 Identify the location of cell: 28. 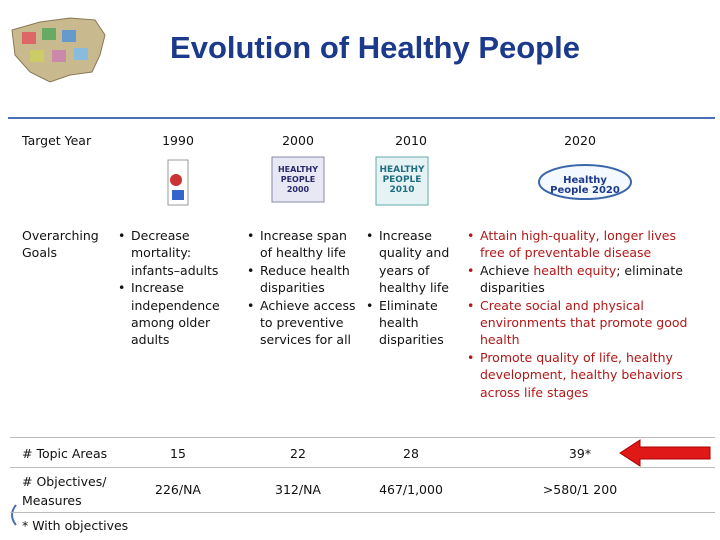
(411, 453).